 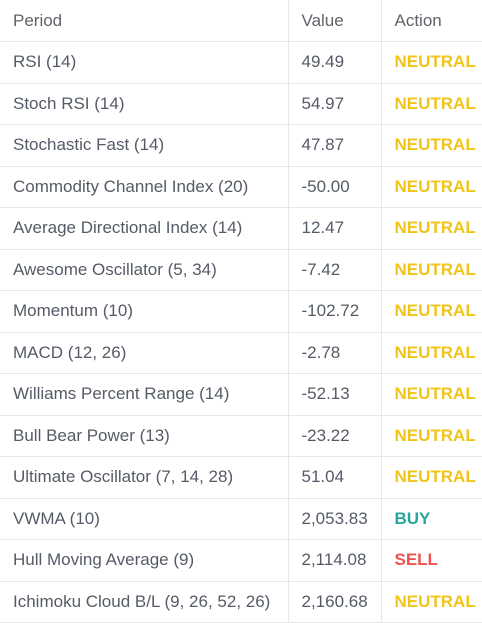 What do you see at coordinates (335, 436) in the screenshot?
I see `indicator-value: -23.22` at bounding box center [335, 436].